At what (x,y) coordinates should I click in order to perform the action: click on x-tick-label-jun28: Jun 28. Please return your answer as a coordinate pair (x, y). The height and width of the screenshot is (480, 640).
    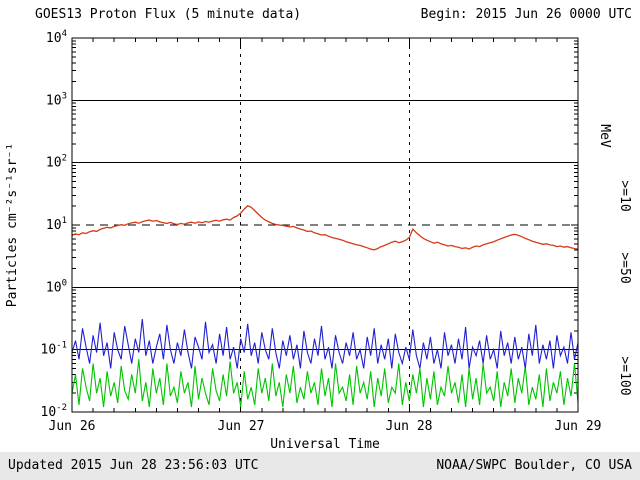
    Looking at the image, I should click on (409, 426).